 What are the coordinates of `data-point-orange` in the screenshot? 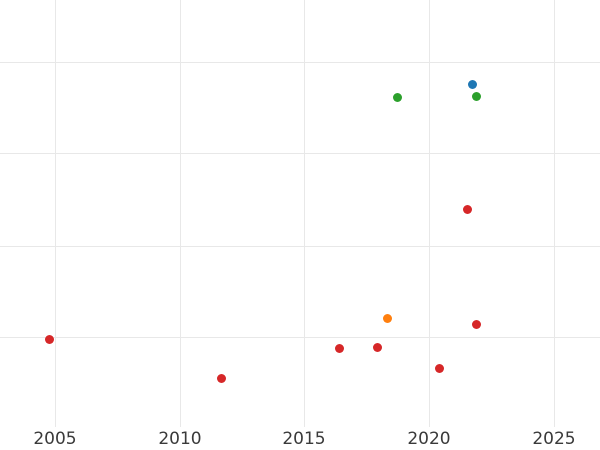 It's located at (387, 318).